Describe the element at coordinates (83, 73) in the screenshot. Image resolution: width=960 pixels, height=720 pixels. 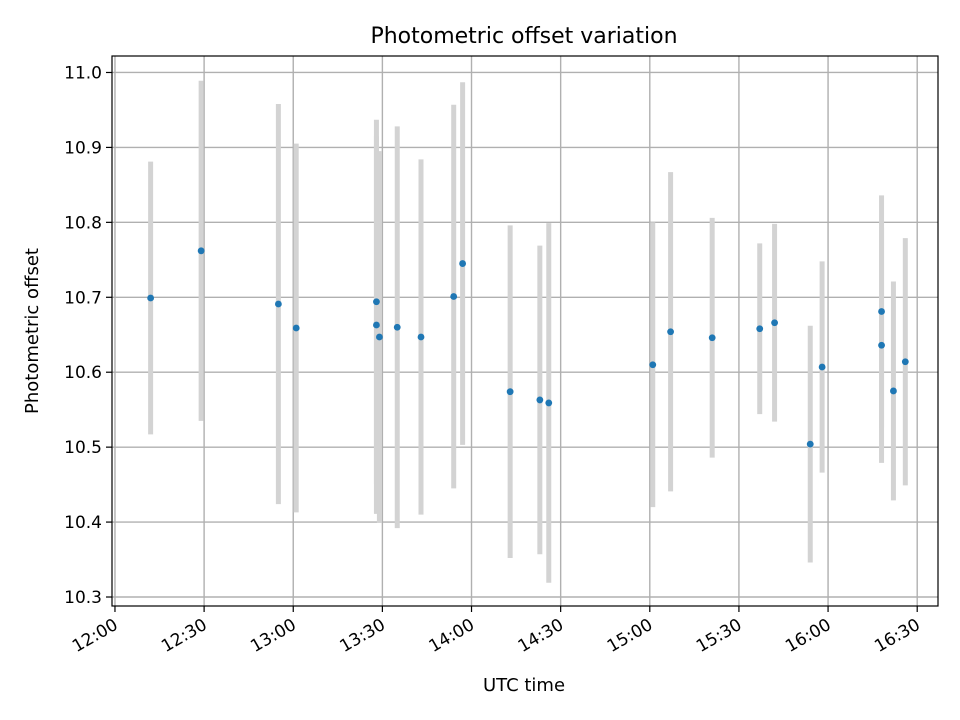
I see `y-tick-label: 11.0` at that location.